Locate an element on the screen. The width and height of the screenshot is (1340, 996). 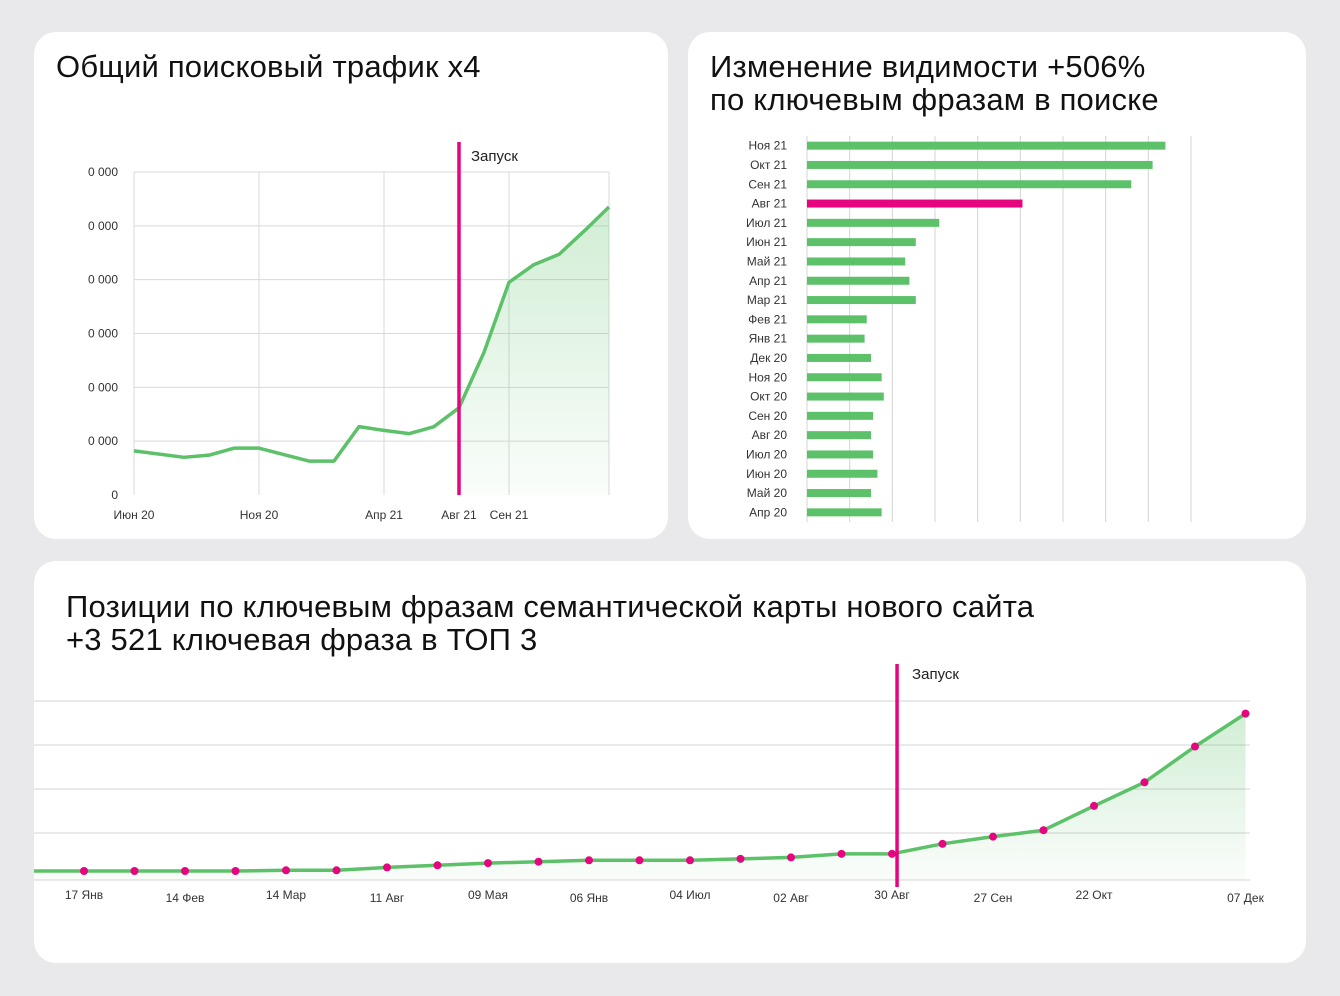
category-label: Авг 21 is located at coordinates (770, 204).